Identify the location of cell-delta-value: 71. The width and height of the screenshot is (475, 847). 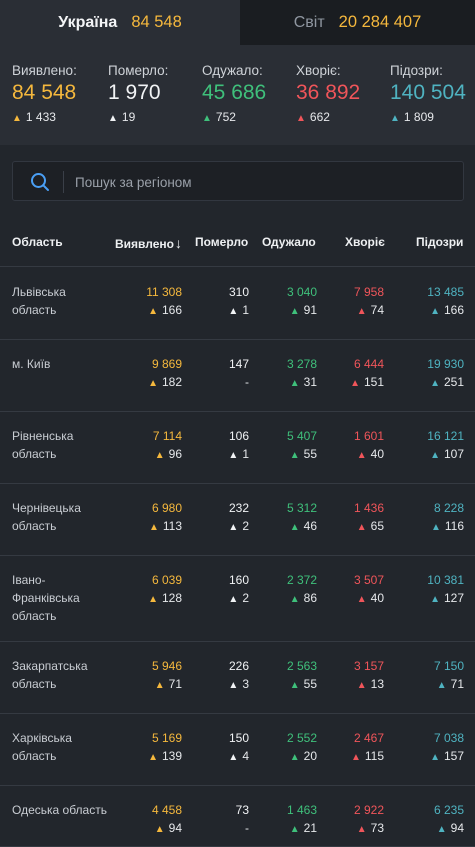
(175, 684).